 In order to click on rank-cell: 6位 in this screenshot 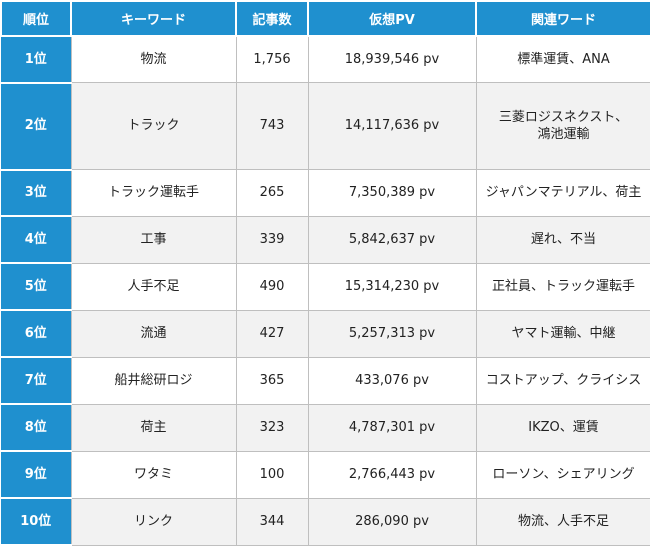, I will do `click(36, 334)`.